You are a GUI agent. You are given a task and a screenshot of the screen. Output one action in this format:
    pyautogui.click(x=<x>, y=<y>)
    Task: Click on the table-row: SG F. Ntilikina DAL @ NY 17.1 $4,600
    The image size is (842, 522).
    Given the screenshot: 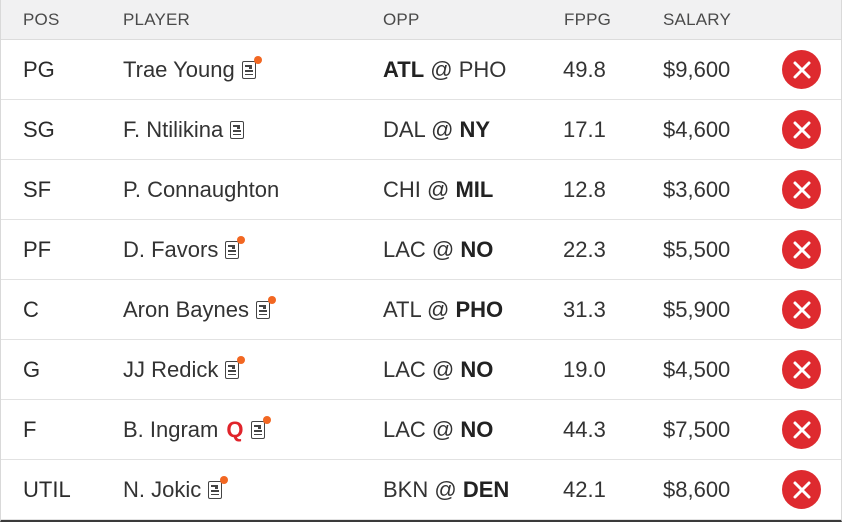 What is the action you would take?
    pyautogui.click(x=421, y=130)
    